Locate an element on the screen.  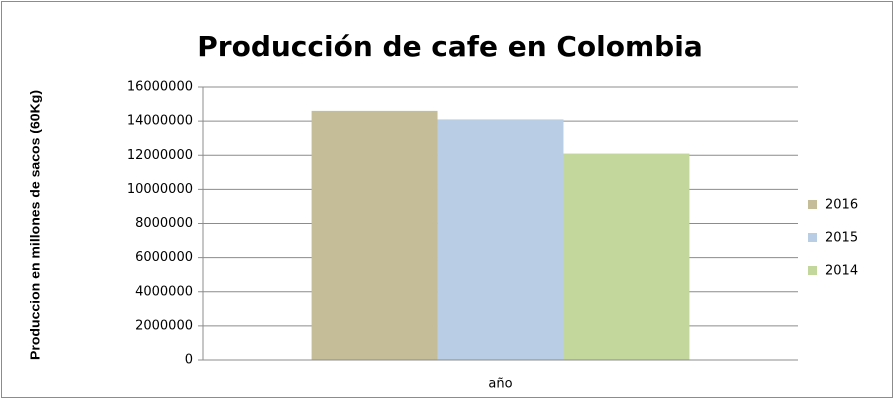
y-tick-label: 2000000 is located at coordinates (164, 325).